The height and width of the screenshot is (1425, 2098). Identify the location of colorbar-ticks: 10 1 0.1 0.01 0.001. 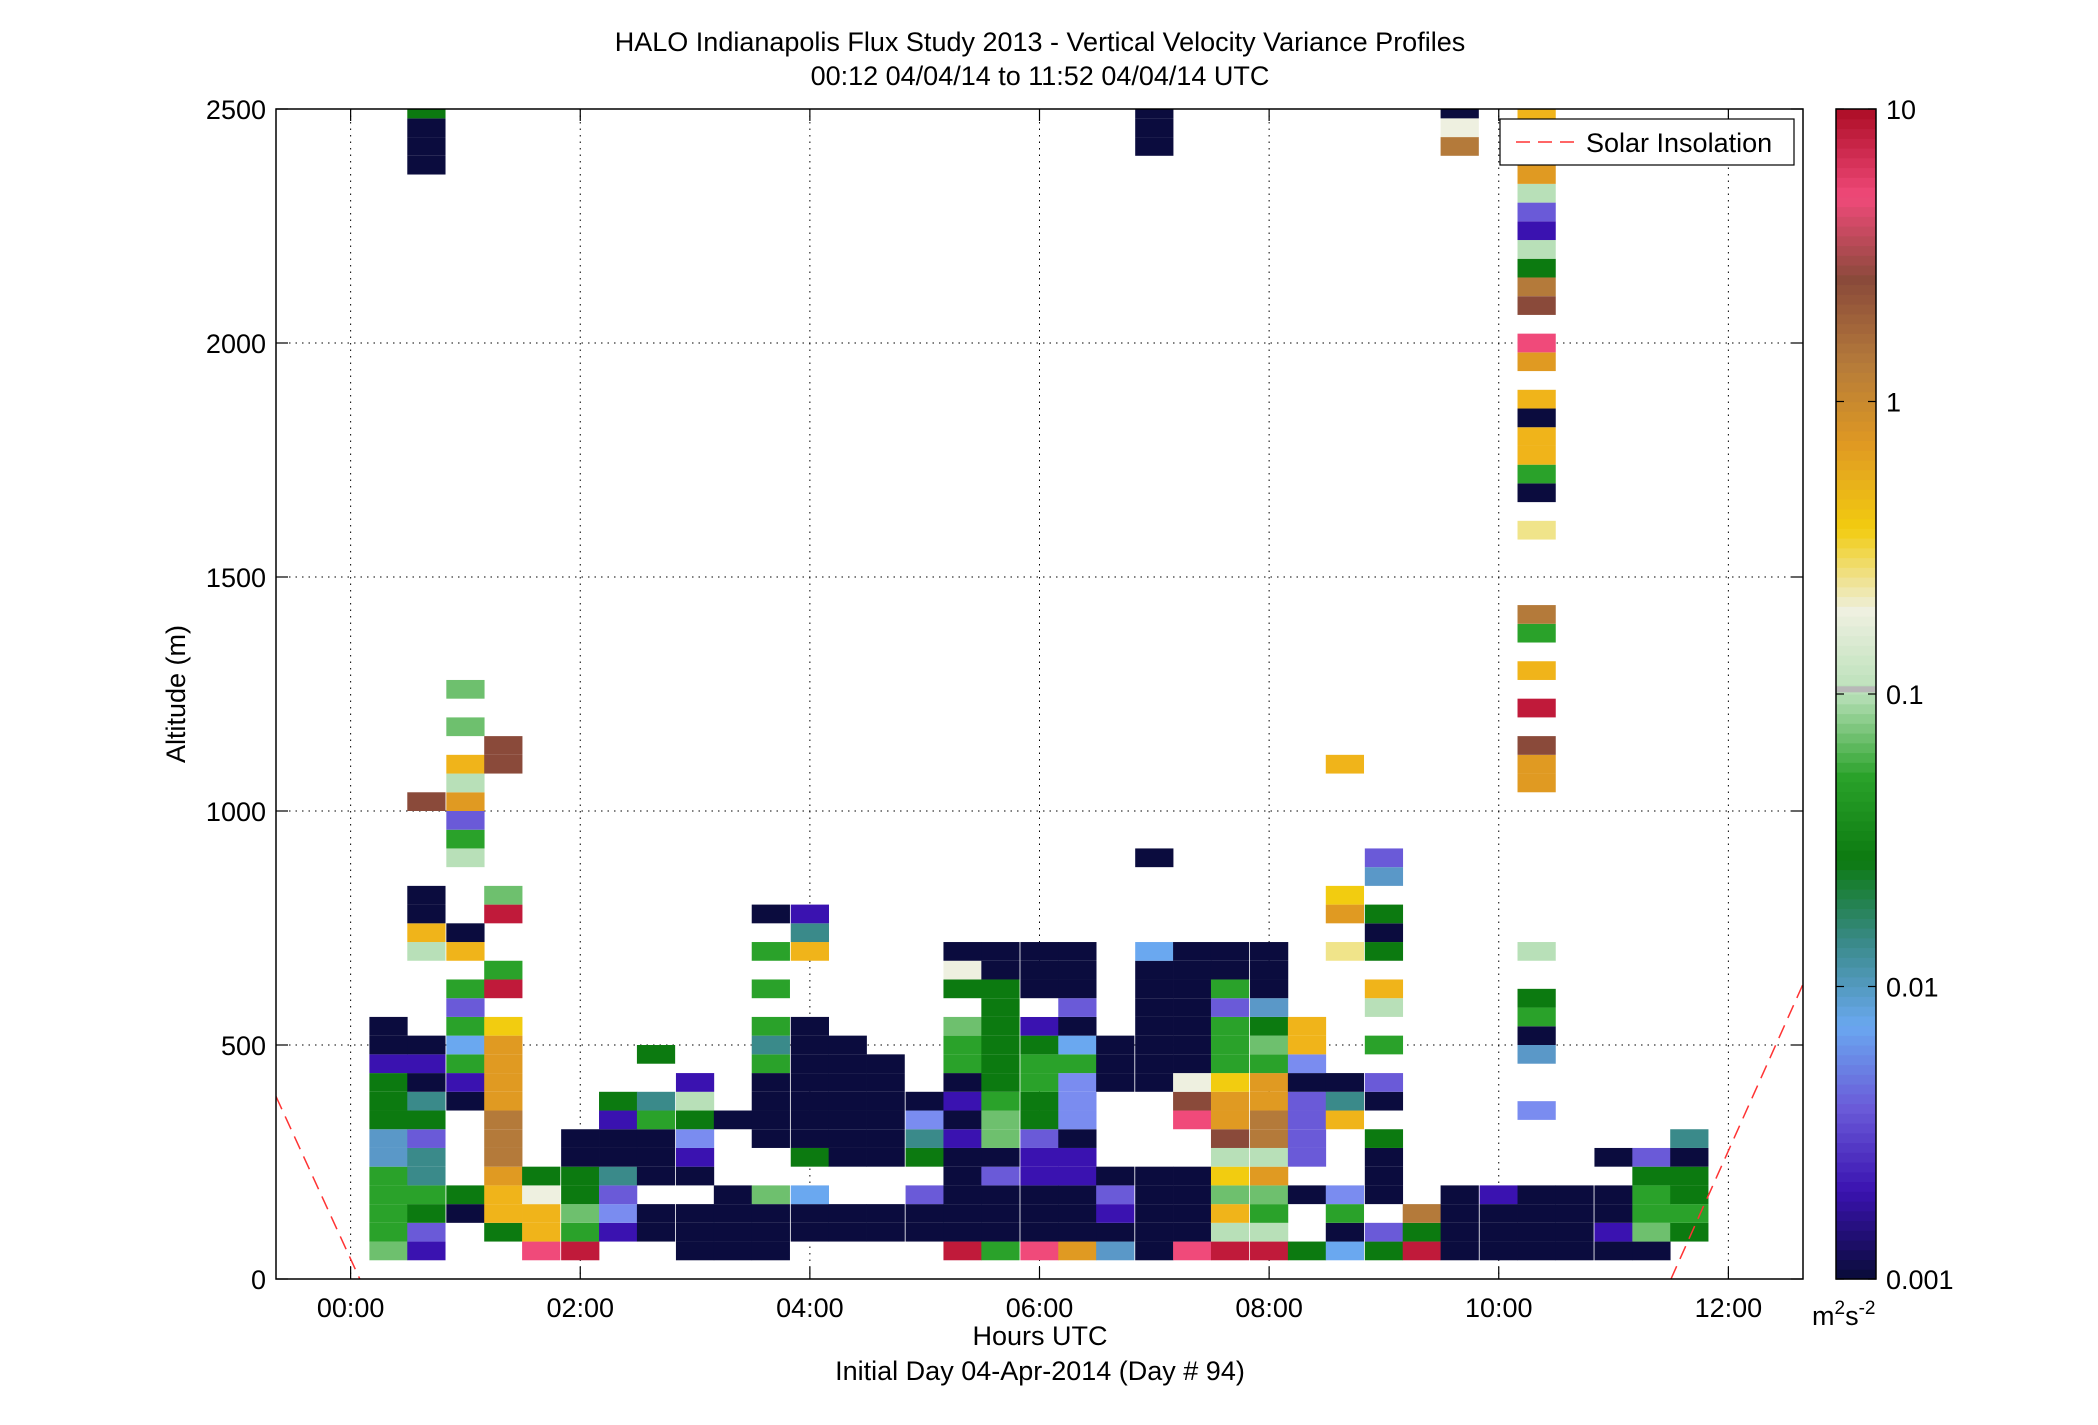
(1895, 695).